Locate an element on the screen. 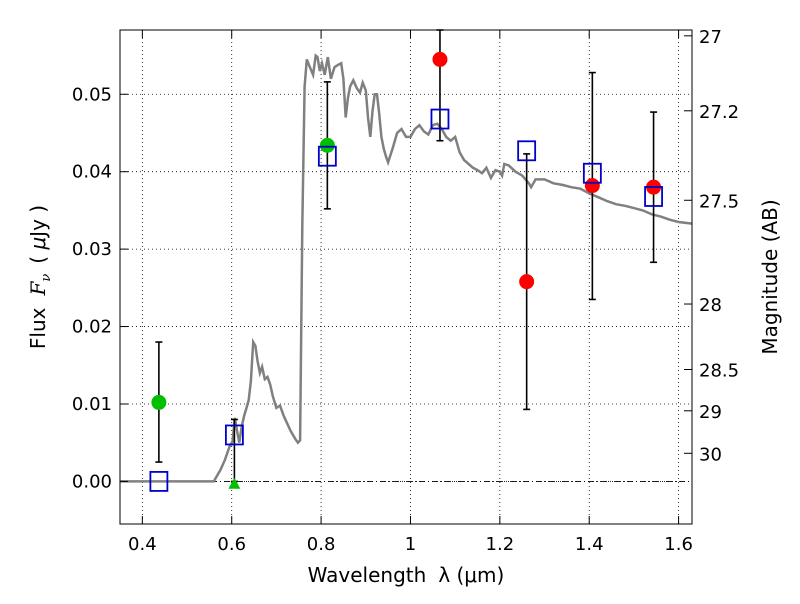  mag-tick-label: 27 is located at coordinates (710, 37).